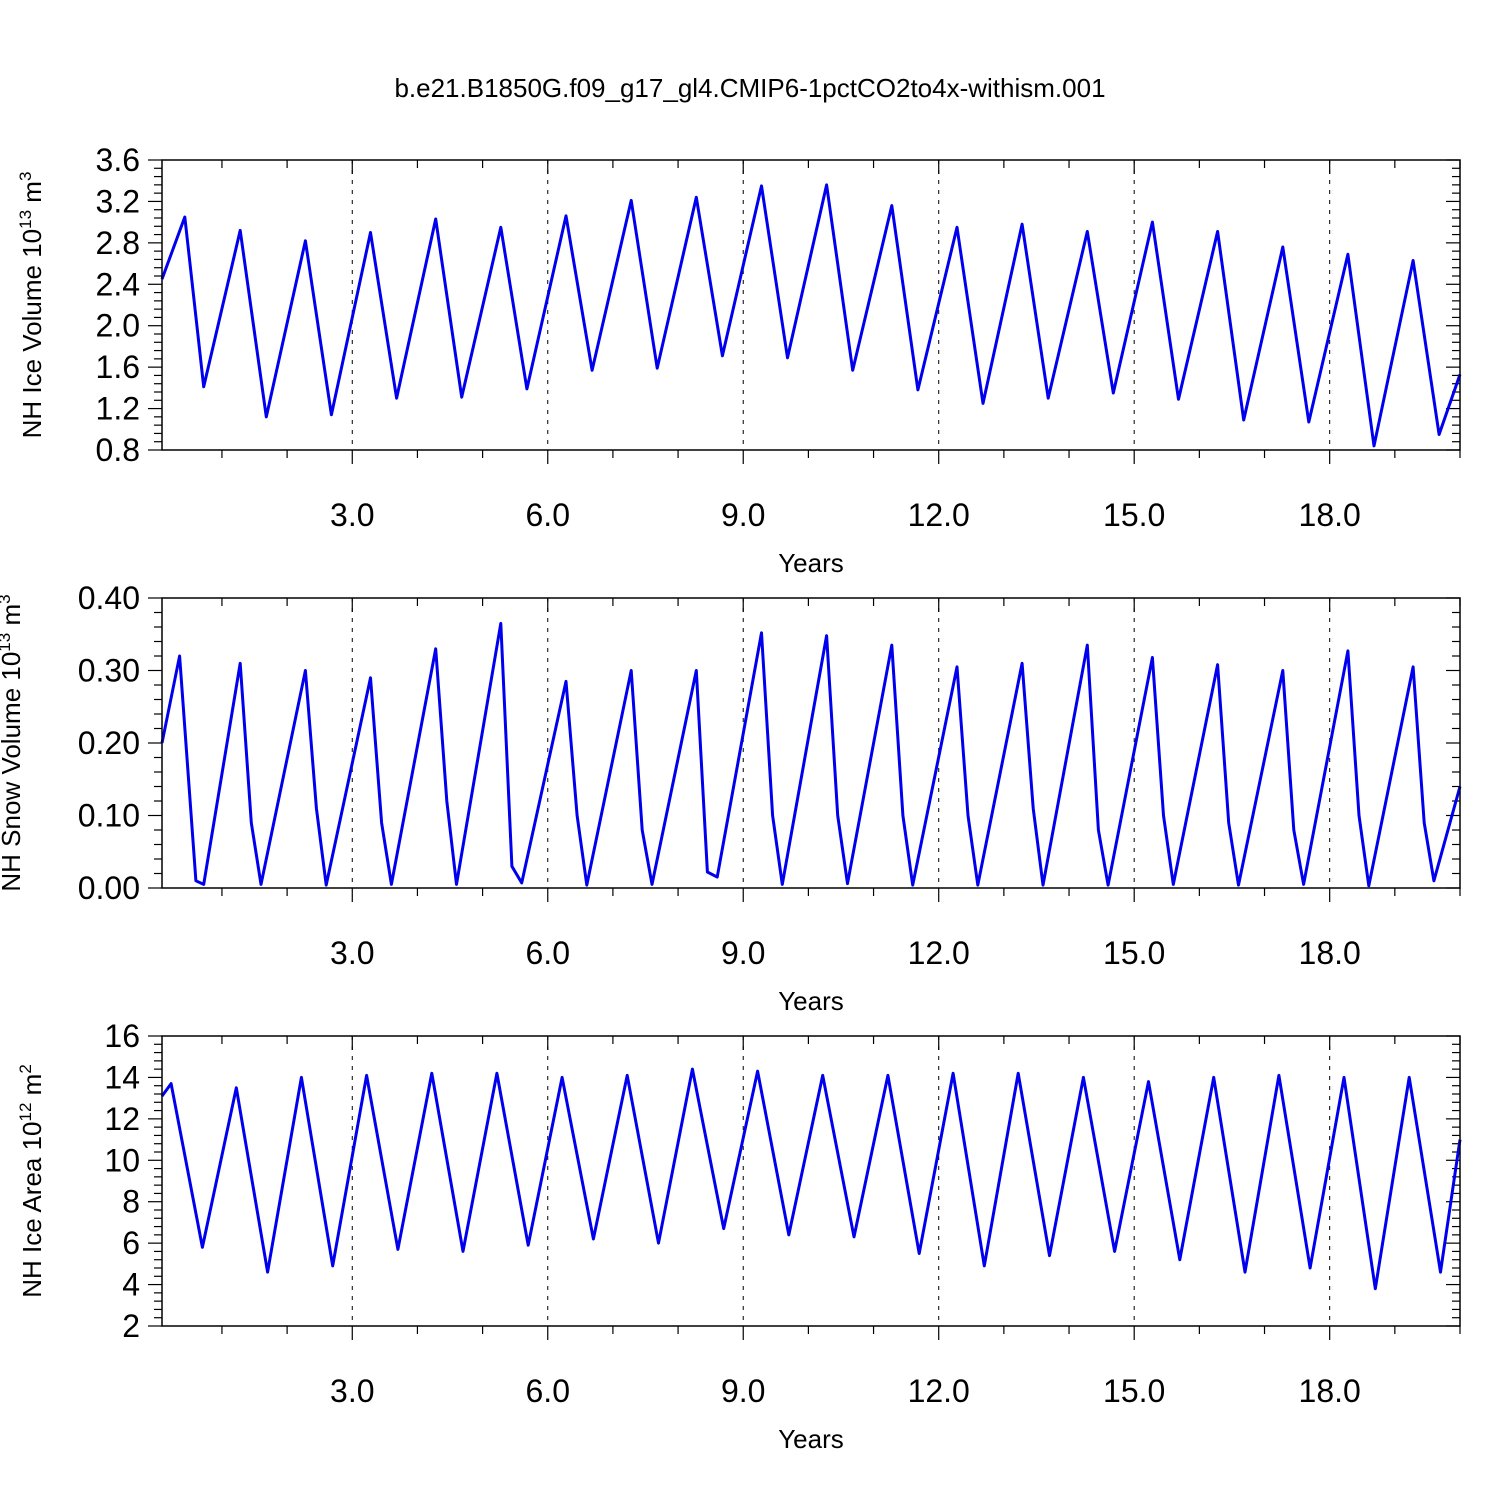 This screenshot has width=1500, height=1500. Describe the element at coordinates (122, 1119) in the screenshot. I see `y-tick-label: 12` at that location.